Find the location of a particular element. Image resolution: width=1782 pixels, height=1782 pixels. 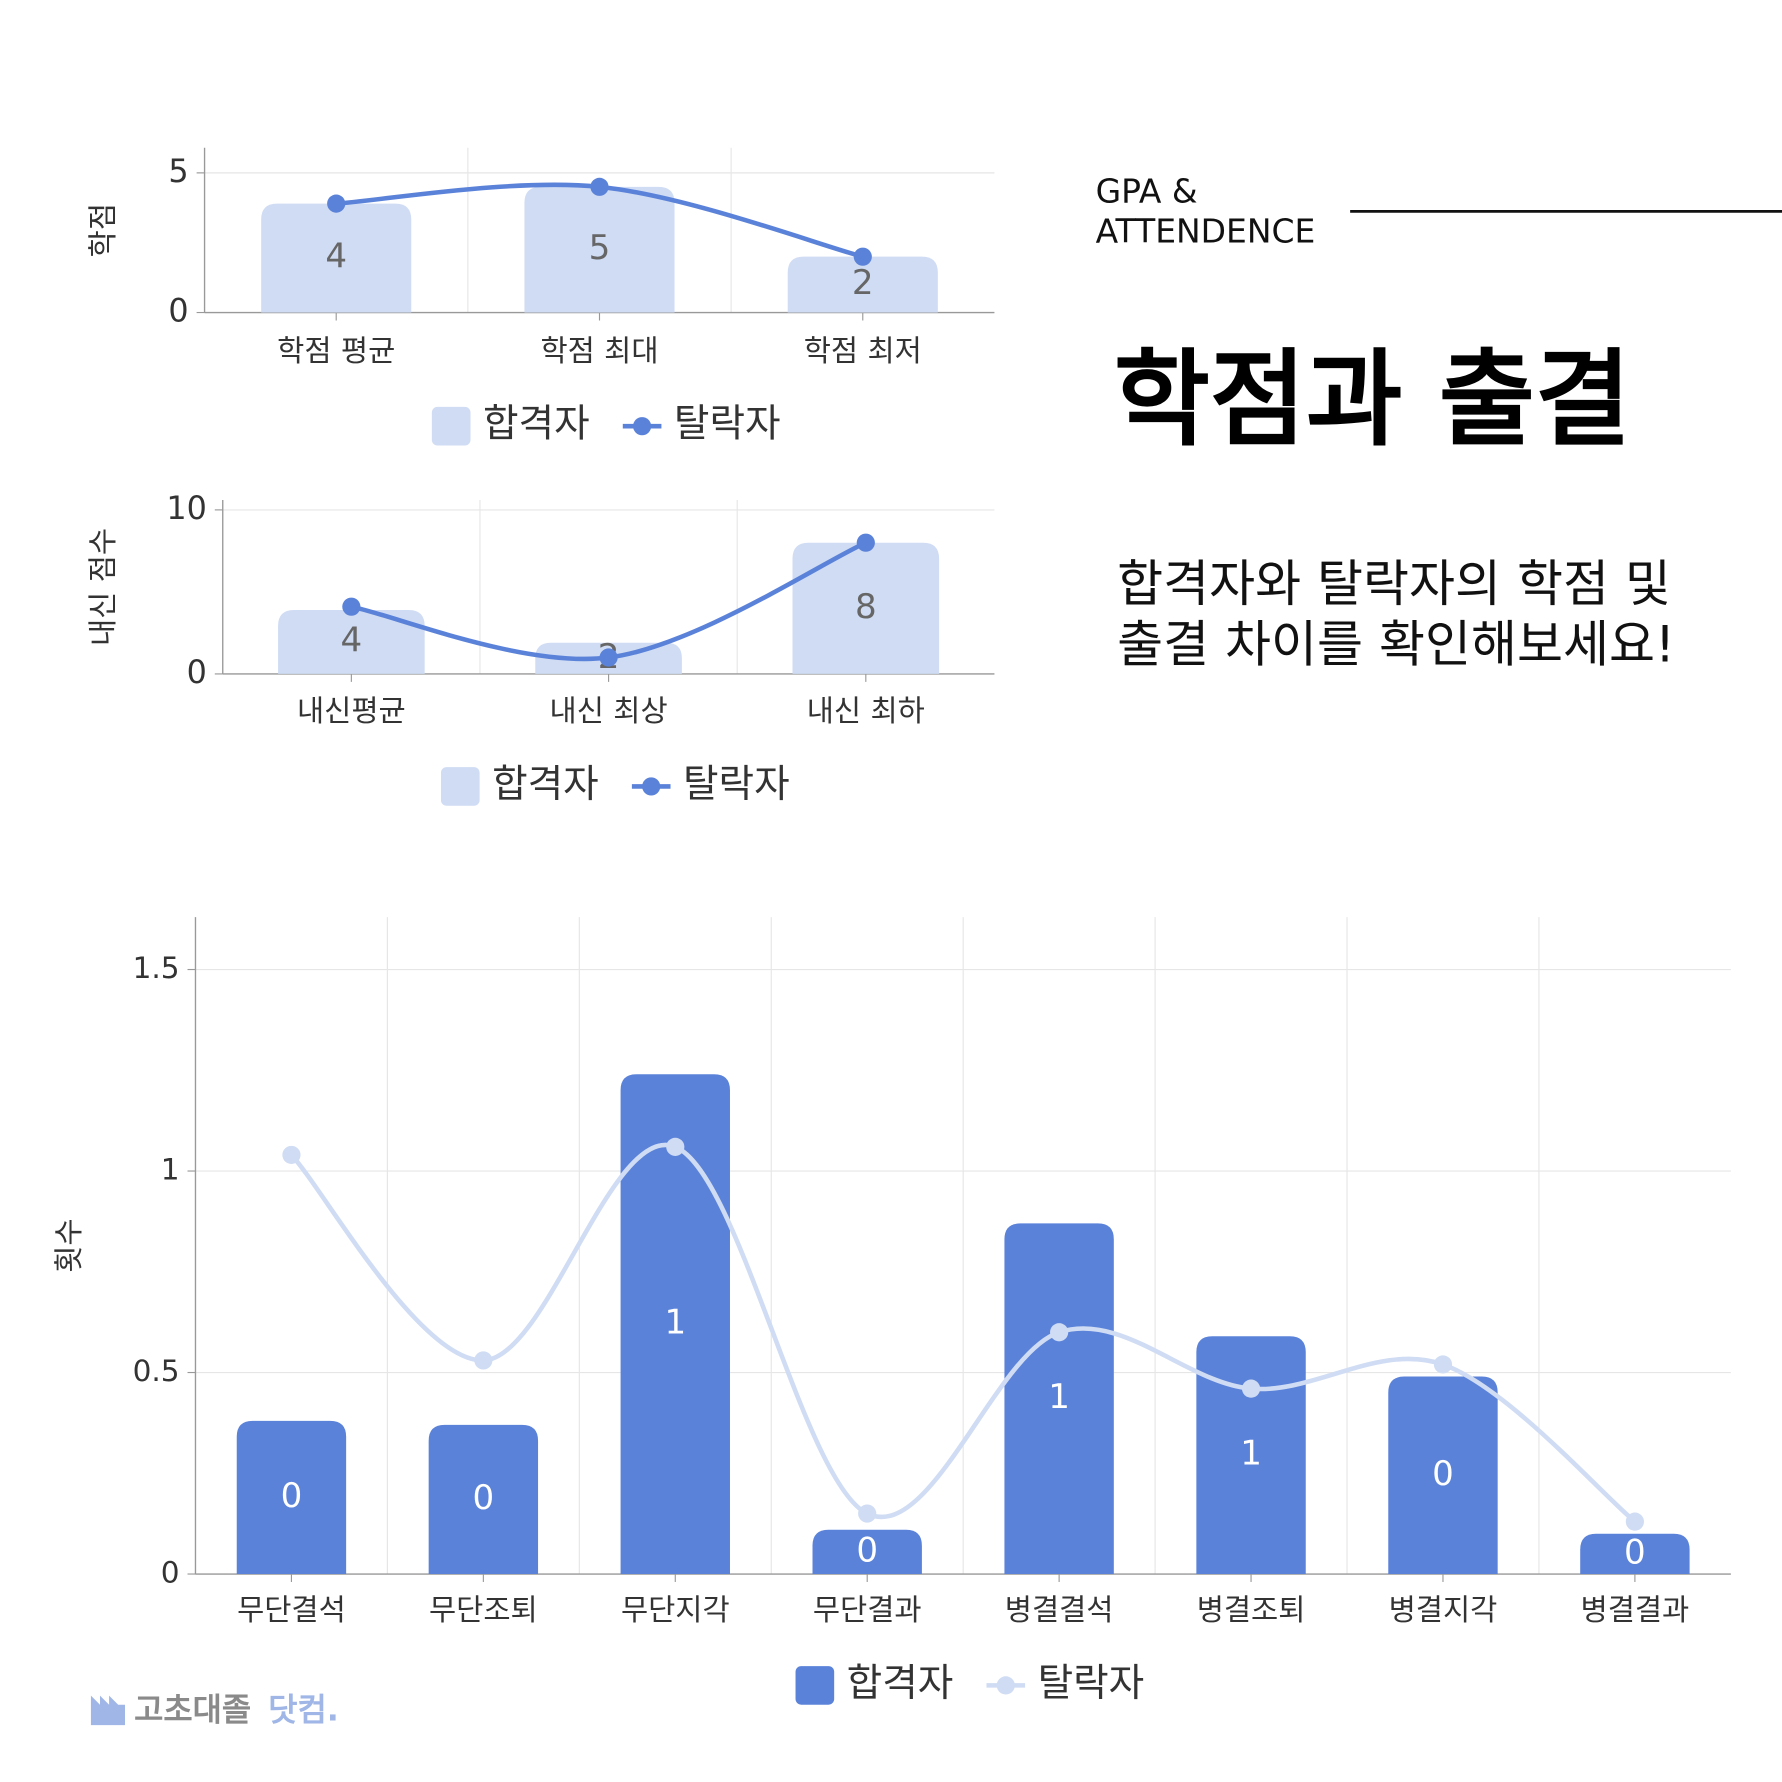

y-tick-label: 5 is located at coordinates (178, 171).